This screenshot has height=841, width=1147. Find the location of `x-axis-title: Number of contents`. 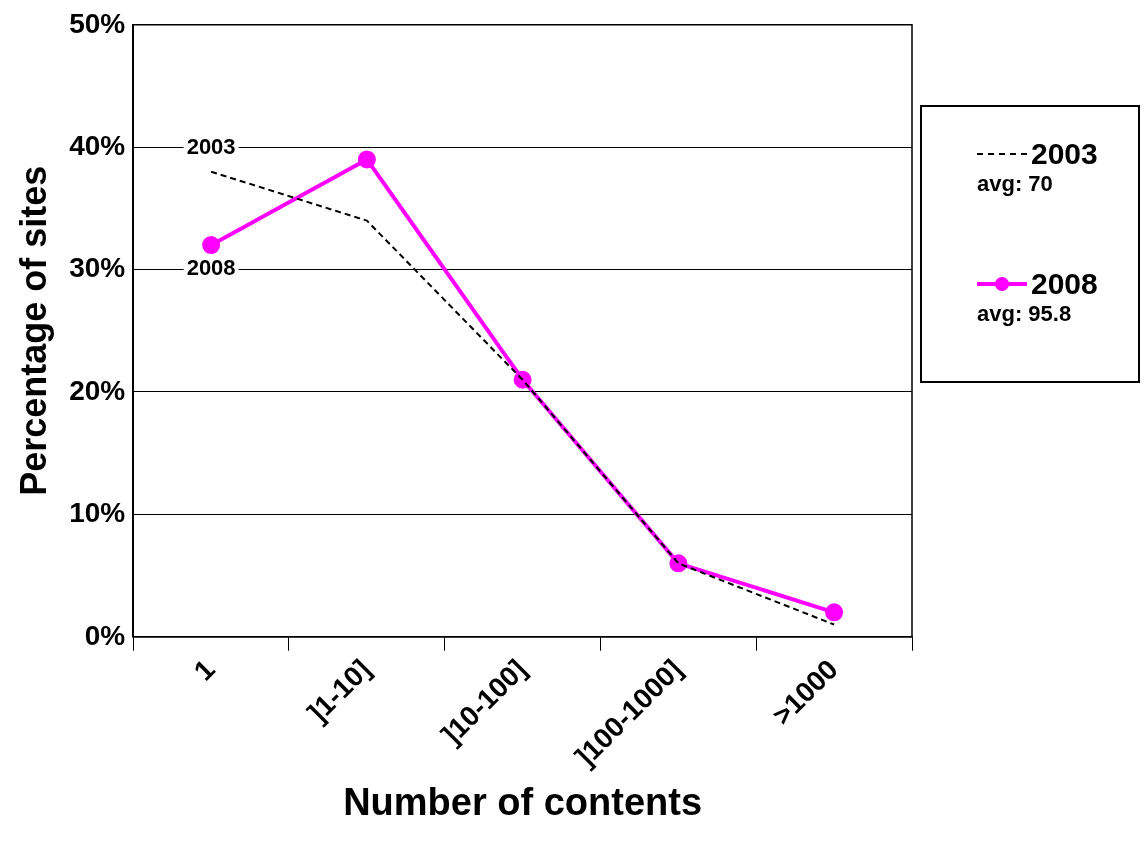

x-axis-title: Number of contents is located at coordinates (523, 801).